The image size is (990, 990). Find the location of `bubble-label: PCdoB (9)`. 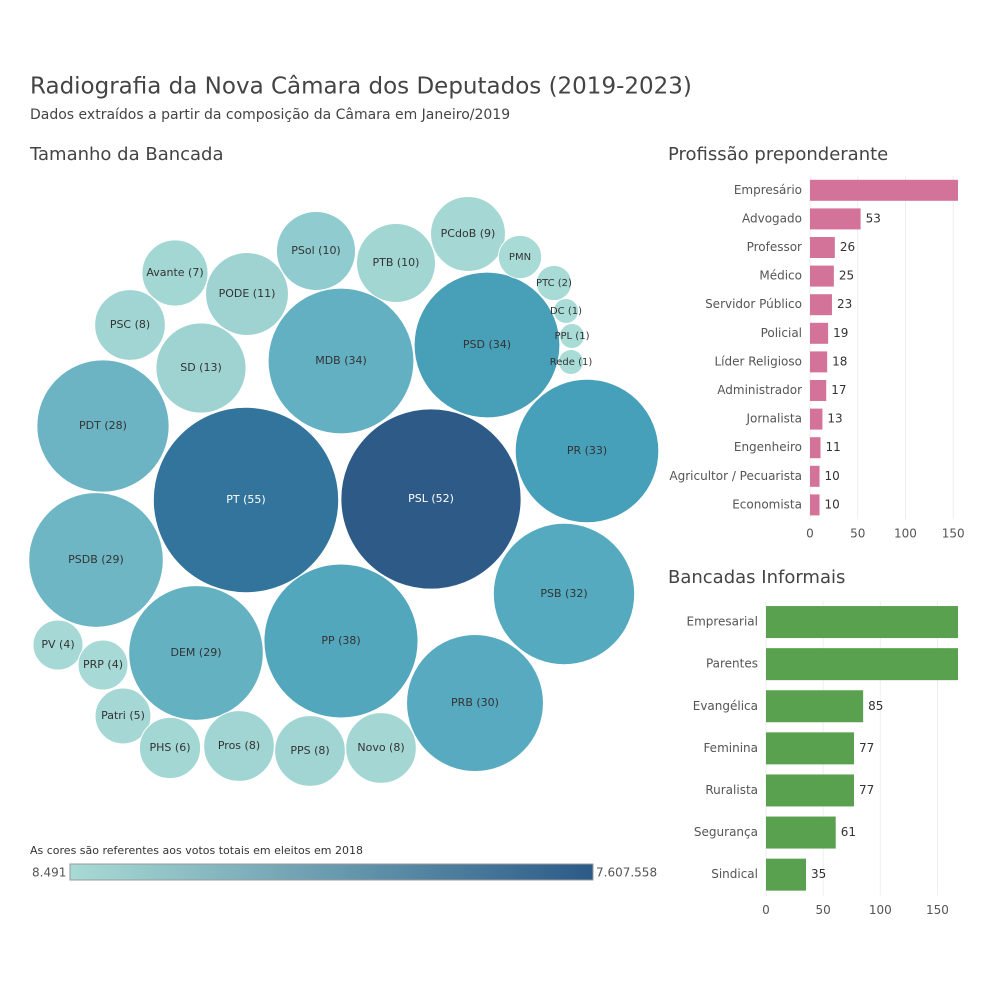

bubble-label: PCdoB (9) is located at coordinates (468, 233).